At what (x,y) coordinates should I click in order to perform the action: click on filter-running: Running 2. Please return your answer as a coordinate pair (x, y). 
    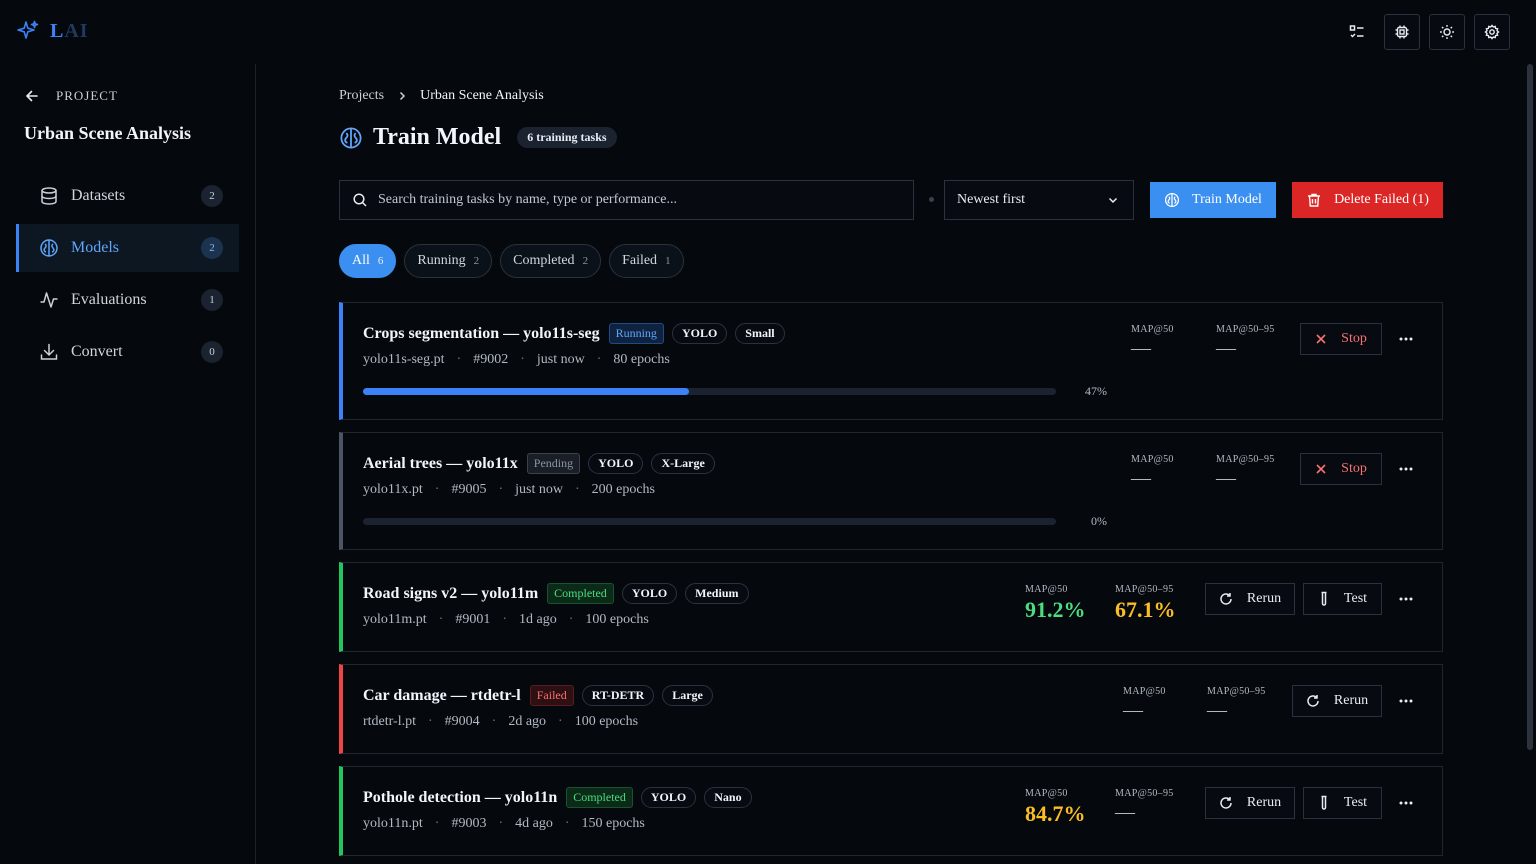
    Looking at the image, I should click on (448, 261).